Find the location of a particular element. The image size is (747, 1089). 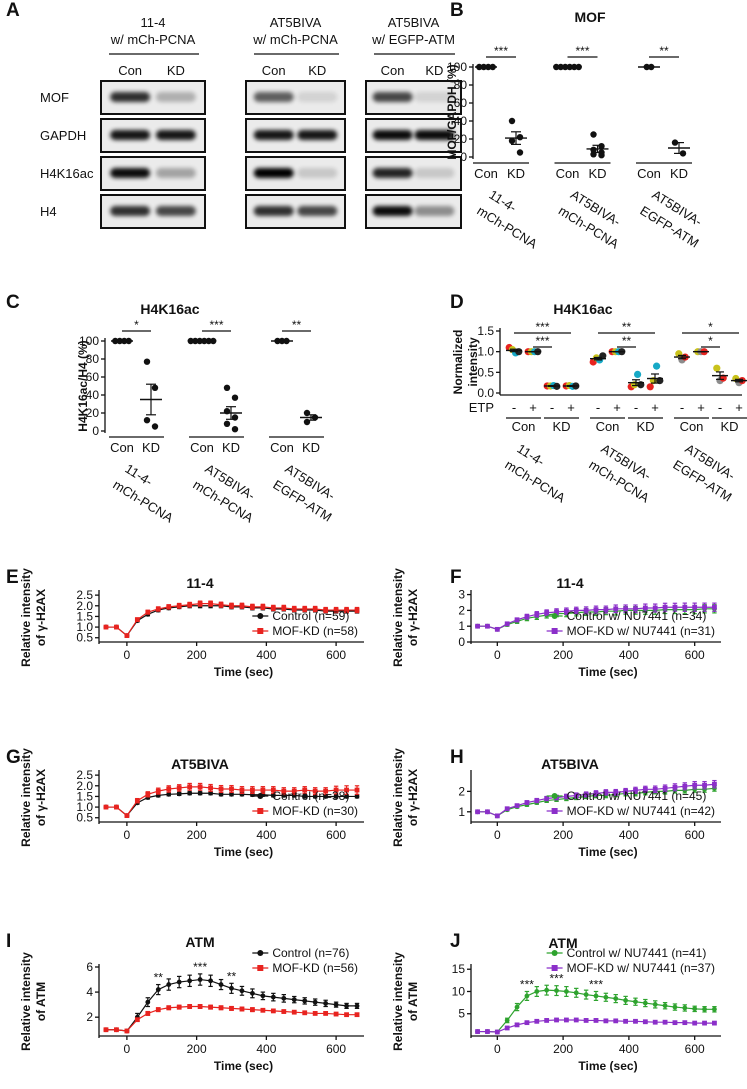

x-tick-label: 0 is located at coordinates (497, 655).